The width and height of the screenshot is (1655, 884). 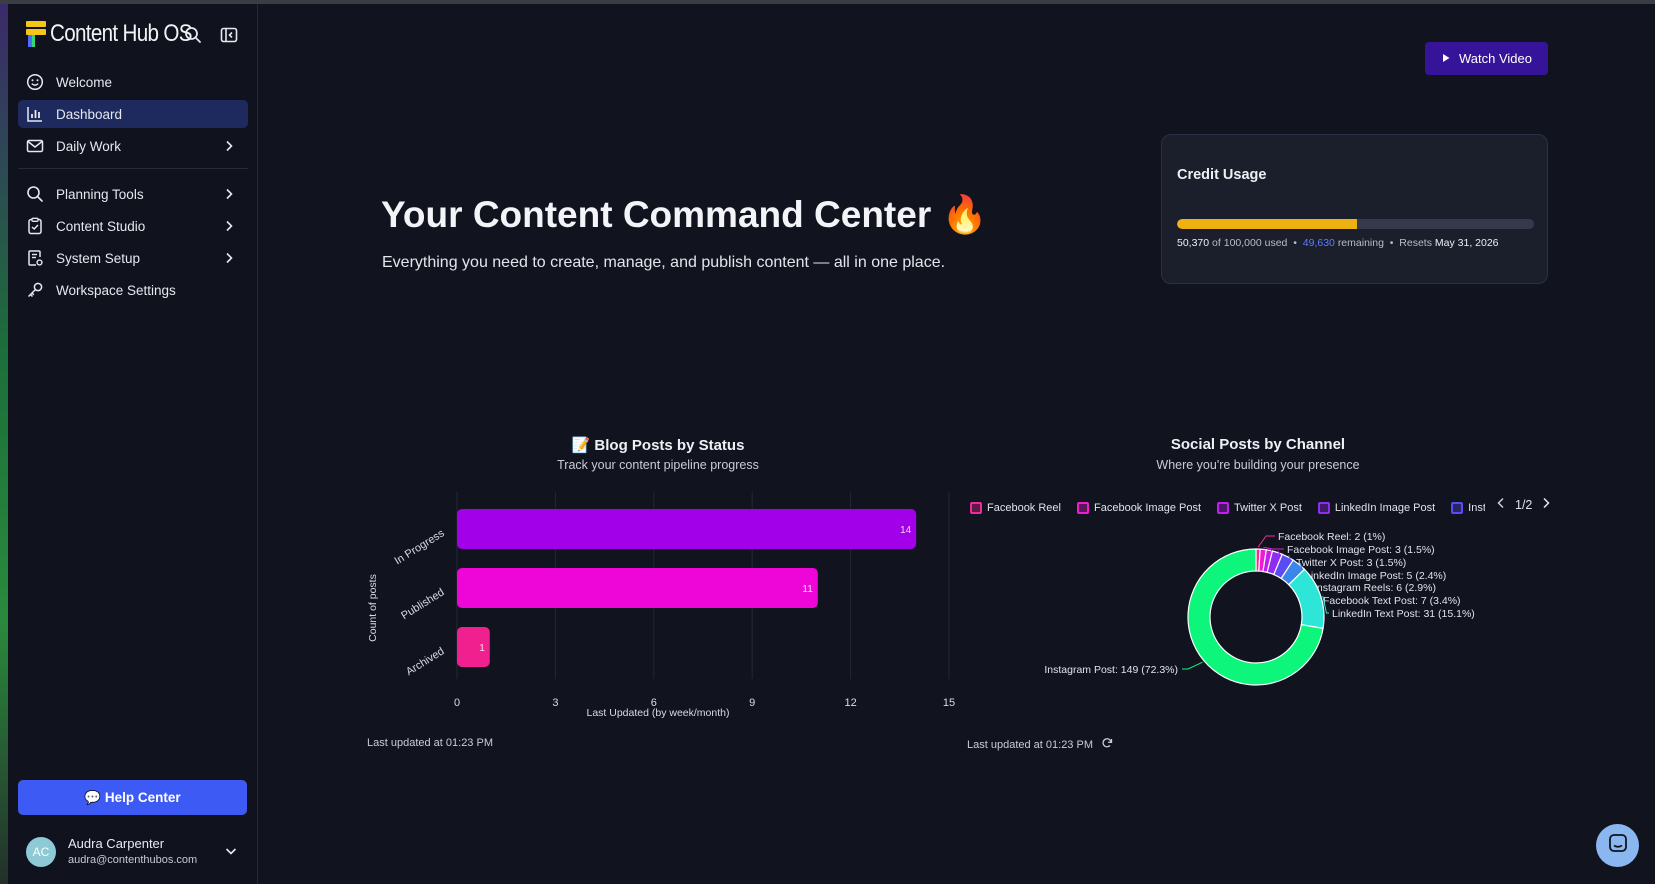 What do you see at coordinates (35, 290) in the screenshot?
I see `key-icon` at bounding box center [35, 290].